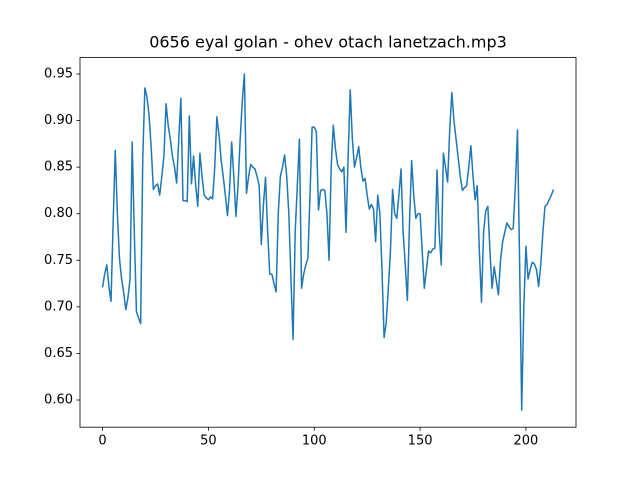  What do you see at coordinates (58, 353) in the screenshot?
I see `y-tick-label: 0.65` at bounding box center [58, 353].